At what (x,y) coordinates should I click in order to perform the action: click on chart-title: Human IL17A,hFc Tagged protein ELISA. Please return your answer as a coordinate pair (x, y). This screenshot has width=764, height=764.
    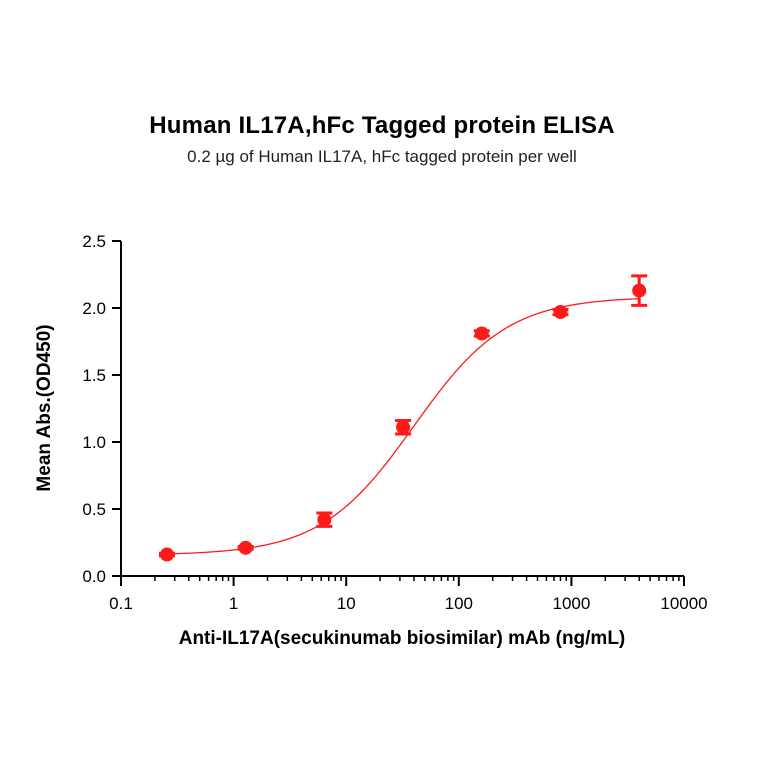
    Looking at the image, I should click on (382, 125).